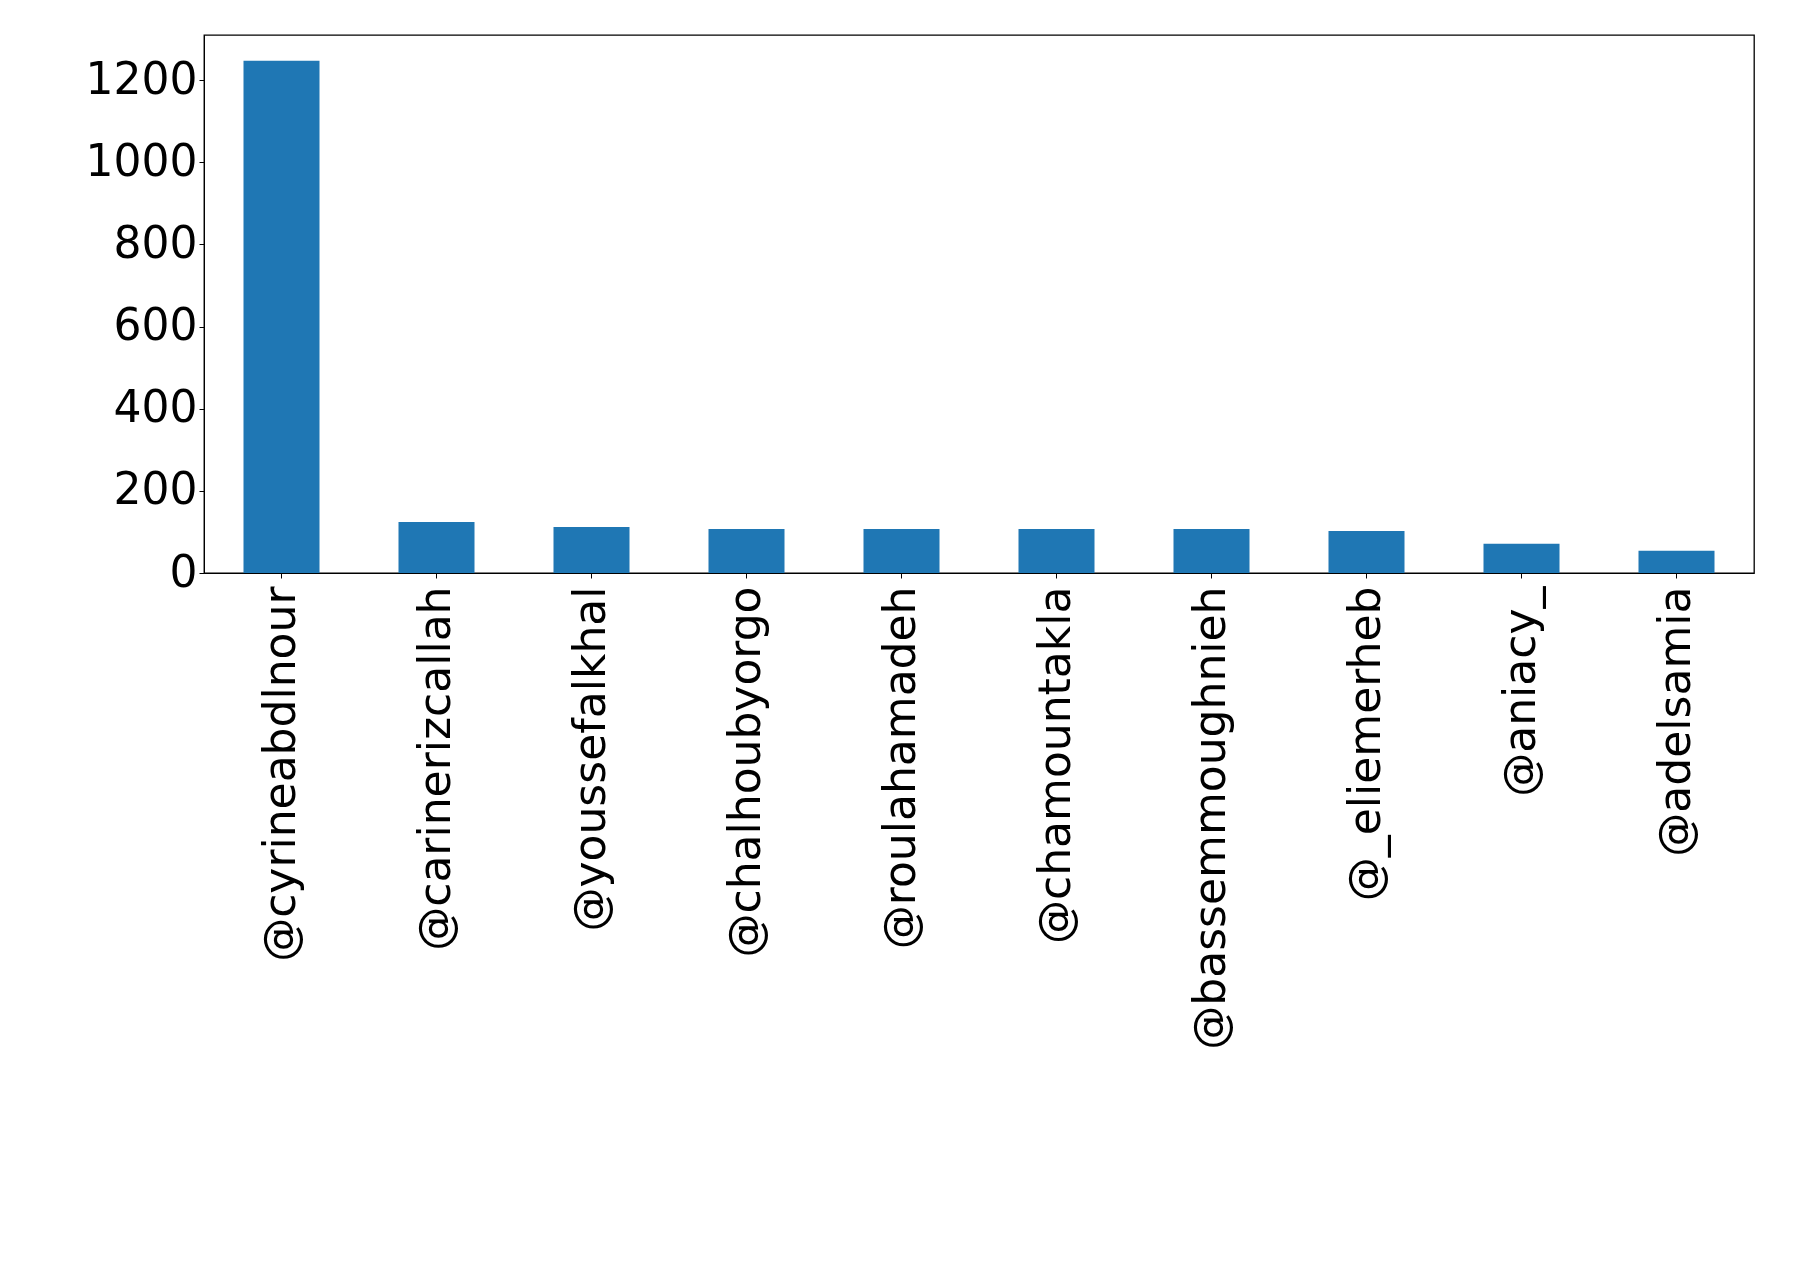  What do you see at coordinates (141, 160) in the screenshot?
I see `y-tick-label: 1000` at bounding box center [141, 160].